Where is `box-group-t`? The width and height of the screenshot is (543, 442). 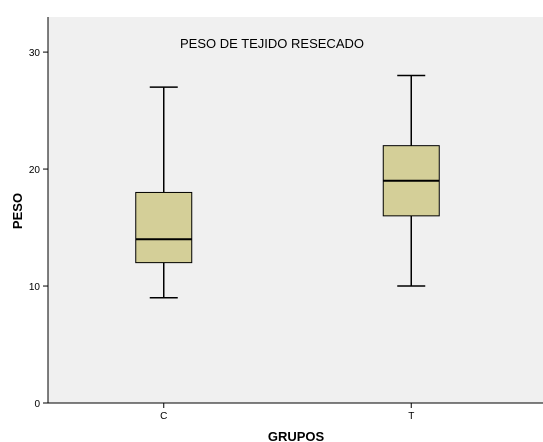
box-group-t is located at coordinates (411, 180).